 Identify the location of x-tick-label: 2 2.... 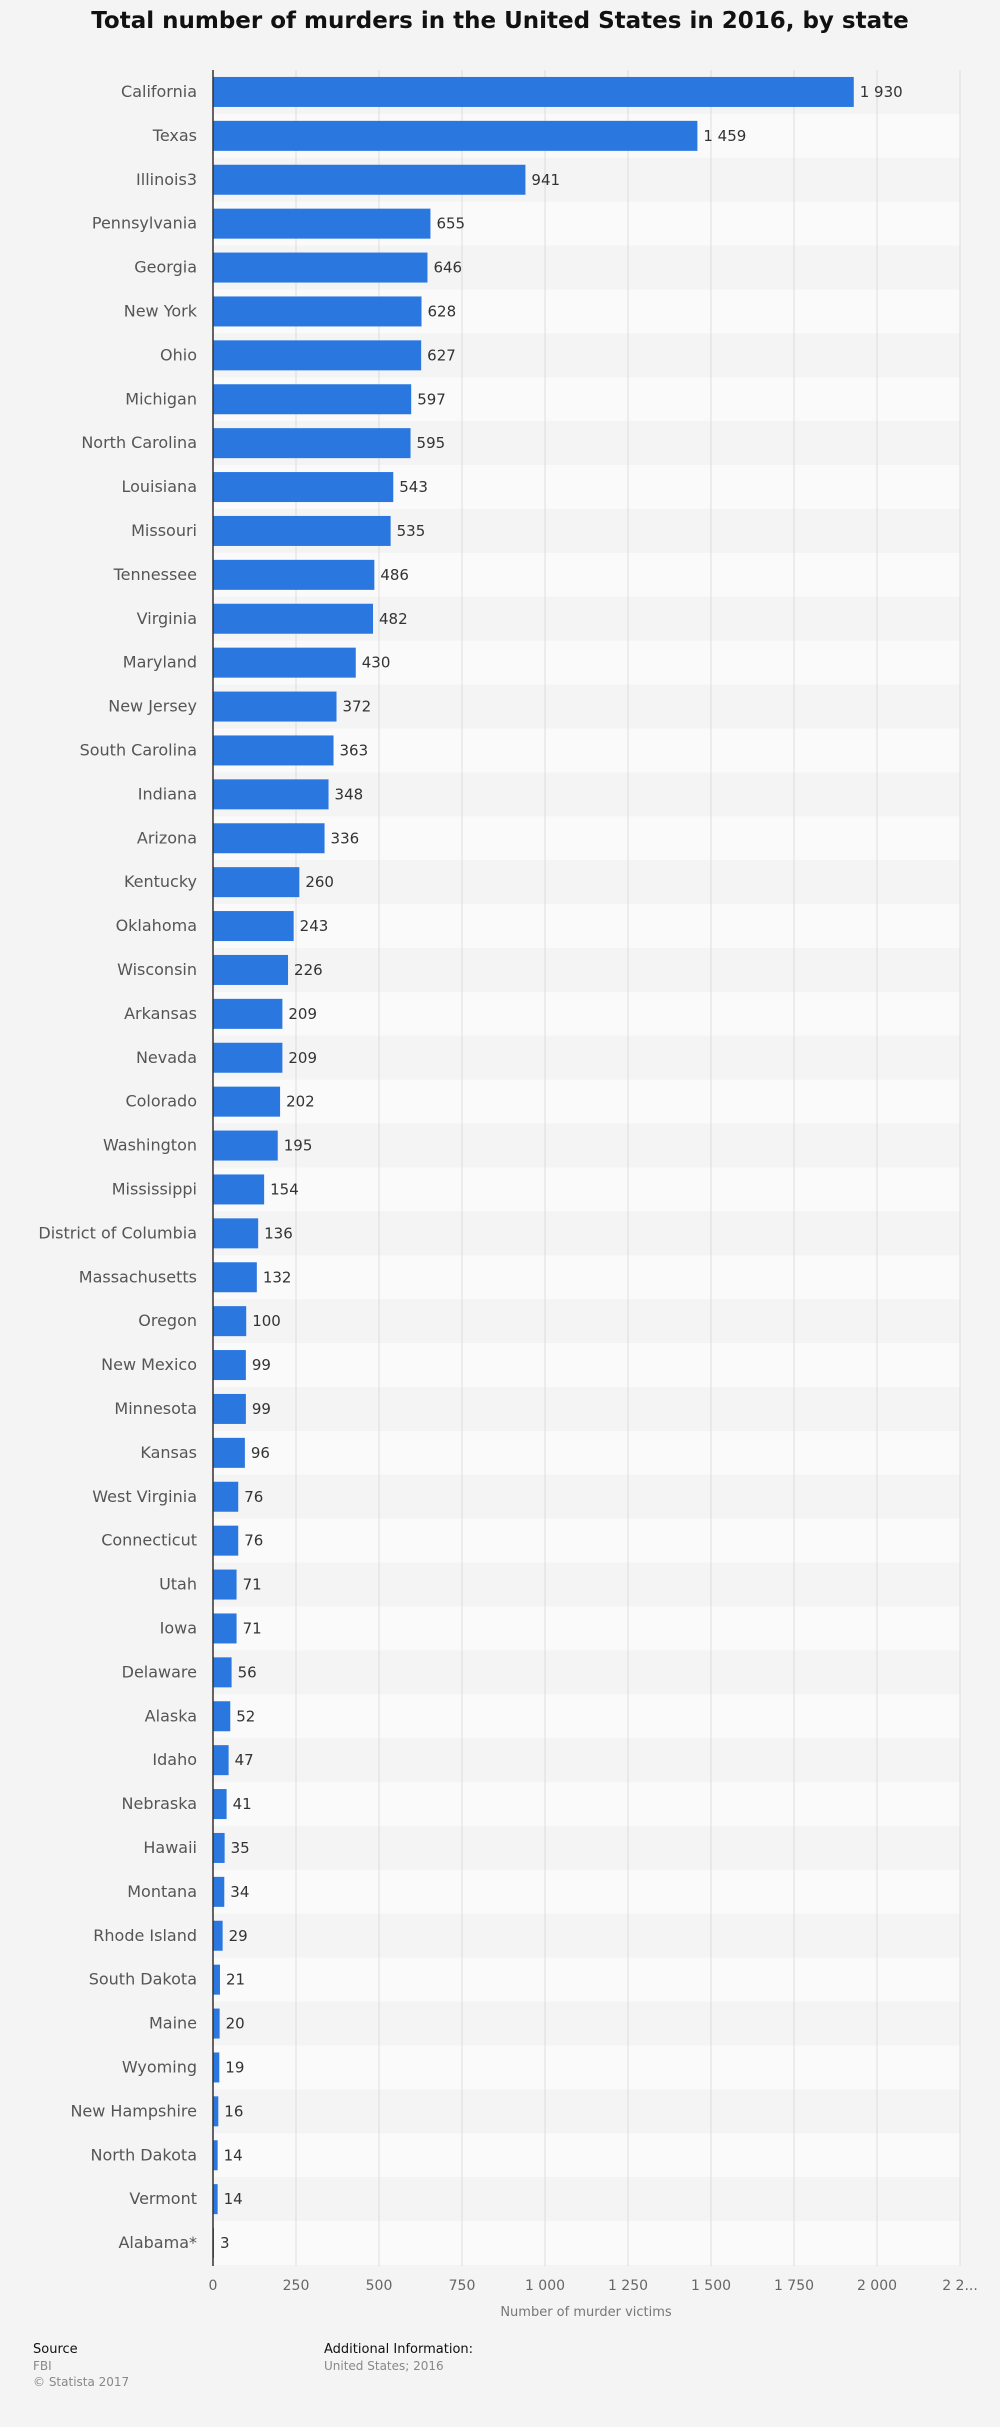
(960, 2286).